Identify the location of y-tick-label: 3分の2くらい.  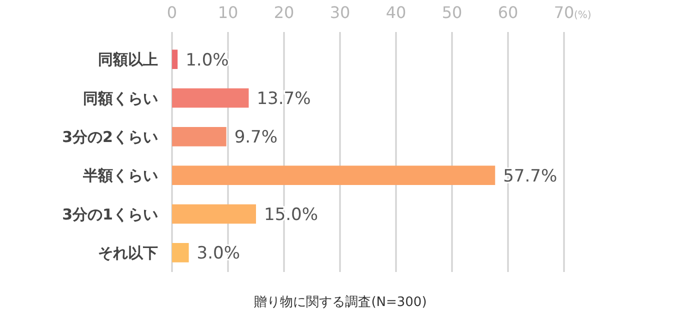
(110, 137).